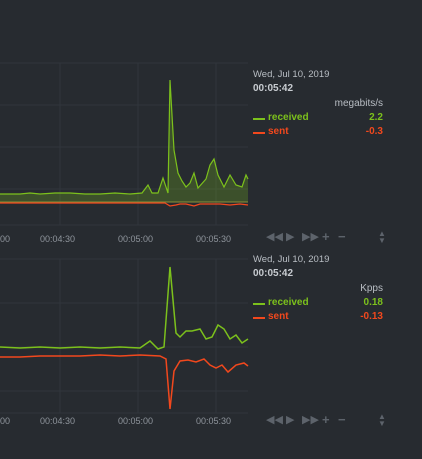  What do you see at coordinates (373, 302) in the screenshot?
I see `legend-received-value: 0.18` at bounding box center [373, 302].